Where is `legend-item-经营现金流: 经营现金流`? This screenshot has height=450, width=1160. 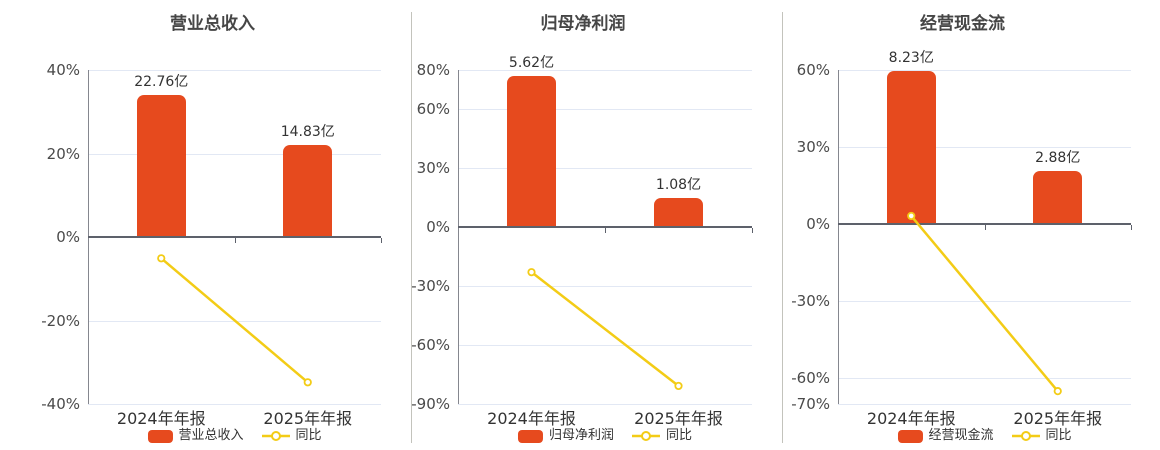 legend-item-经营现金流: 经营现金流 is located at coordinates (945, 436).